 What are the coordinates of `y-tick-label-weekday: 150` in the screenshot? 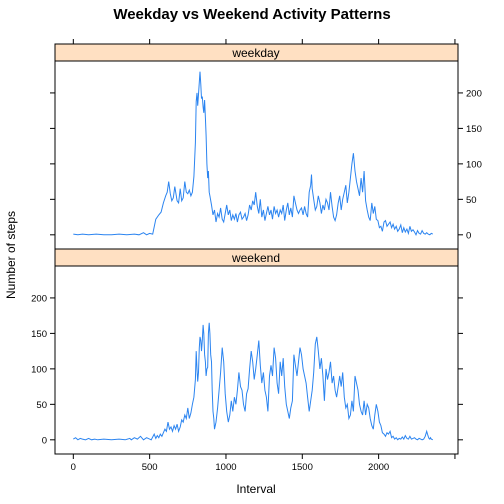 It's located at (474, 129).